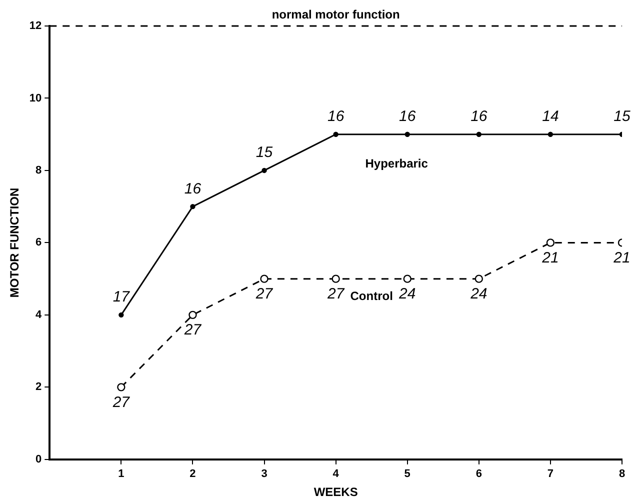 The width and height of the screenshot is (644, 504). I want to click on y-axis-title: MOTOR FUNCTION, so click(15, 243).